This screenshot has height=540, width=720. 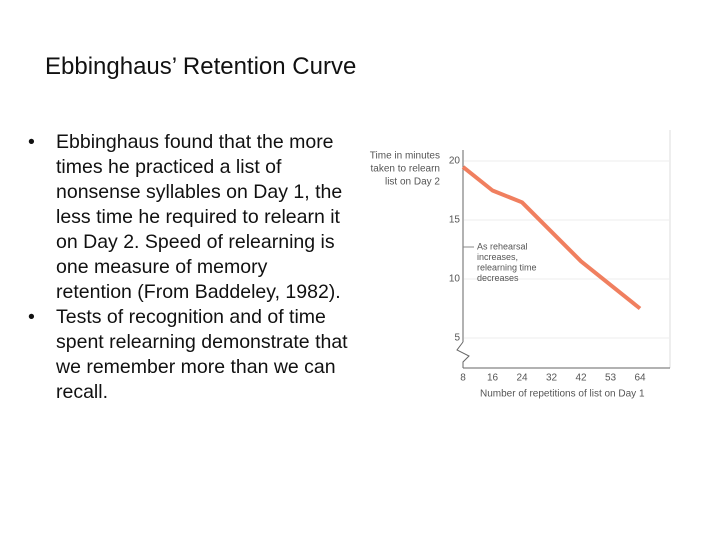 I want to click on x-tick-label: 64, so click(x=640, y=378).